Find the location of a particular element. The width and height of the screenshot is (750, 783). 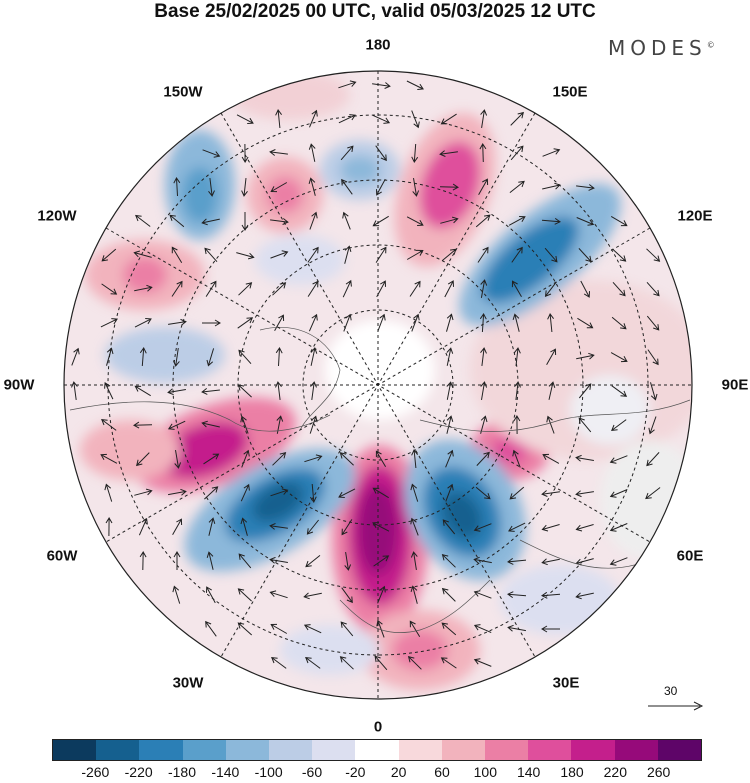

lon-label-90w: 90W is located at coordinates (19, 385).